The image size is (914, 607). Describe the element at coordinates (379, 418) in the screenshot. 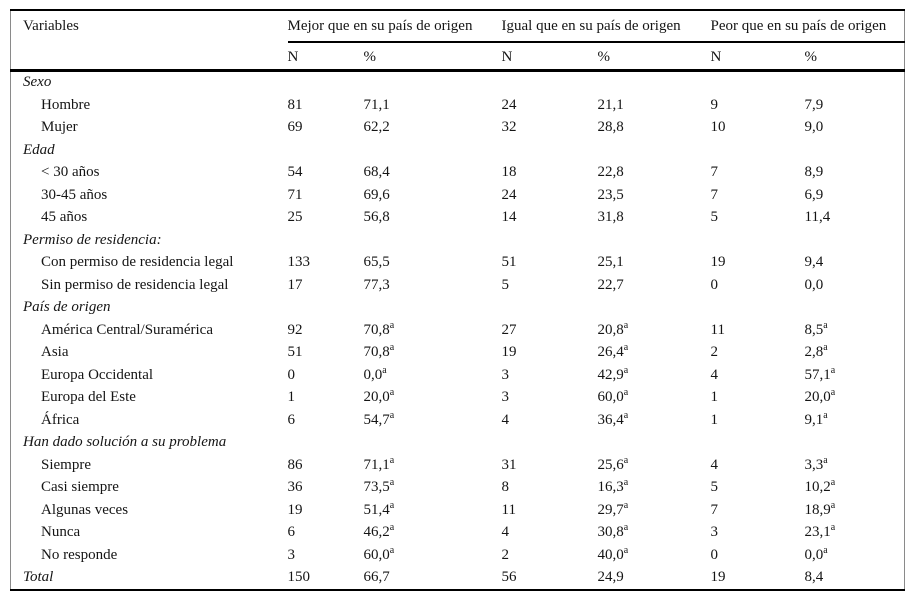

I see `cell-percent-value: 54,7a` at that location.